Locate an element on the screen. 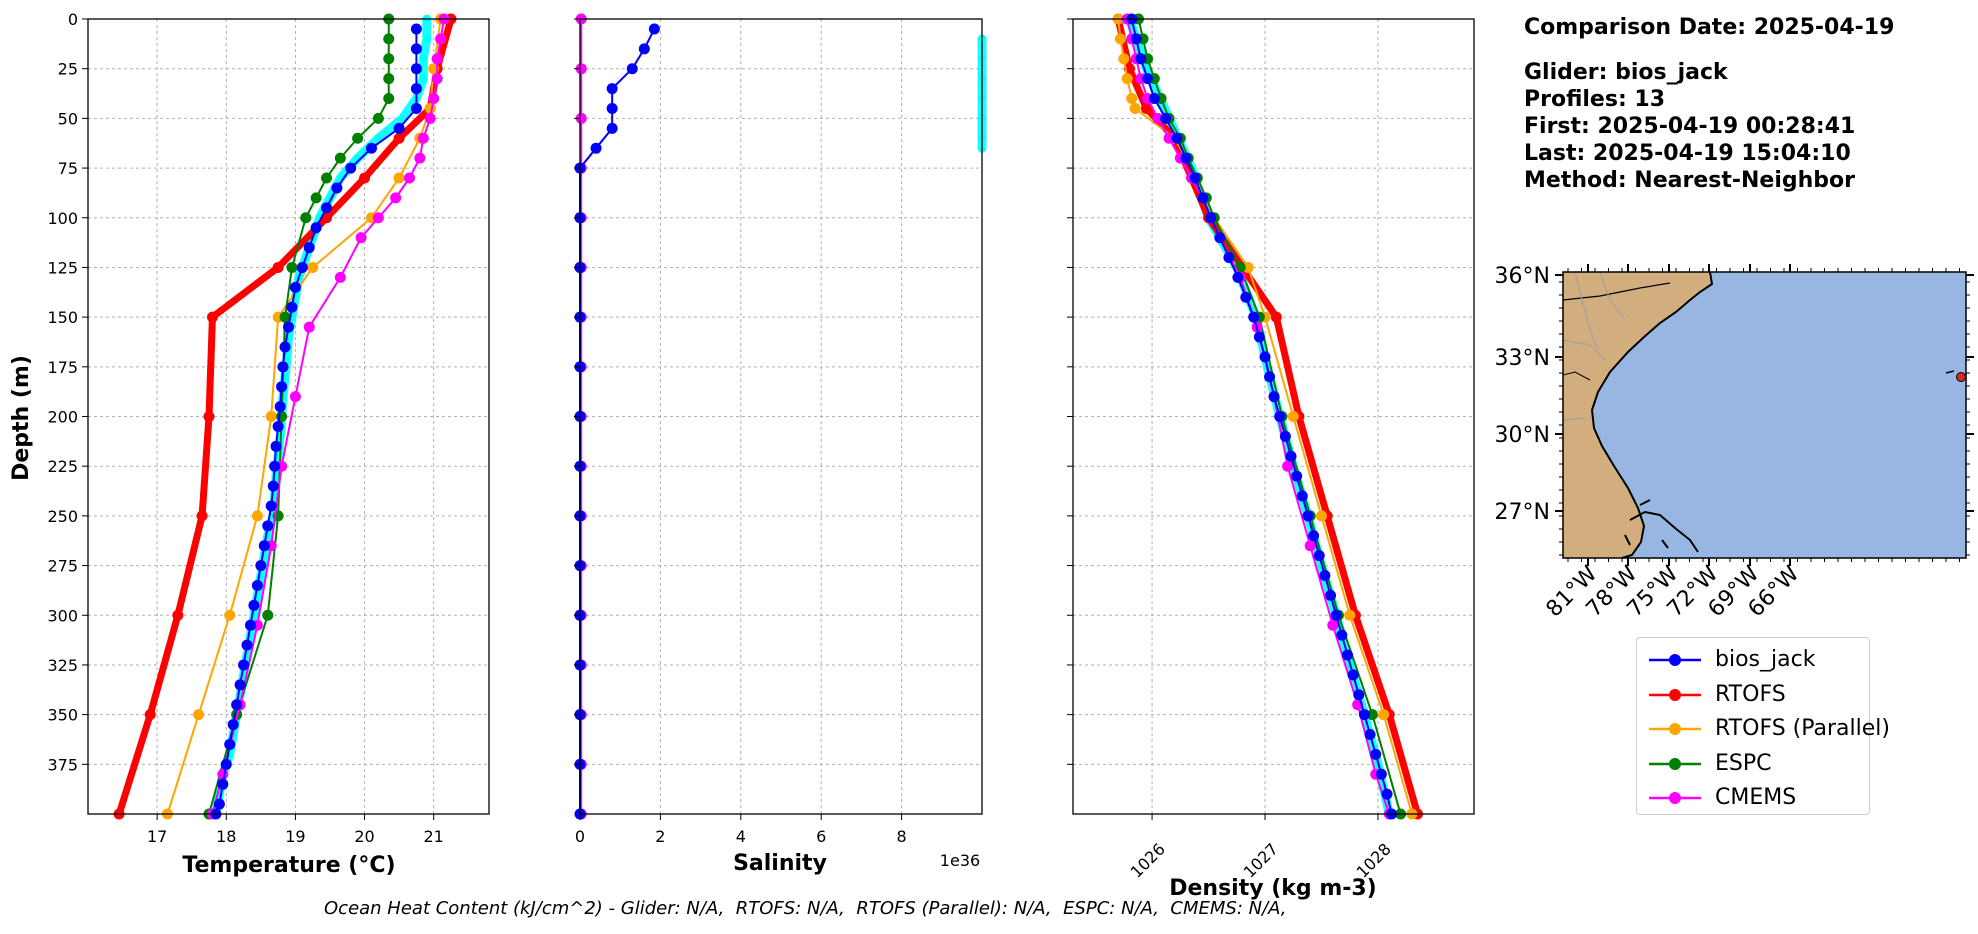 The width and height of the screenshot is (1978, 934). location-map: 36°N33°N30°N27°N81°W78°W75°W72°W69°W66°W is located at coordinates (1734, 443).